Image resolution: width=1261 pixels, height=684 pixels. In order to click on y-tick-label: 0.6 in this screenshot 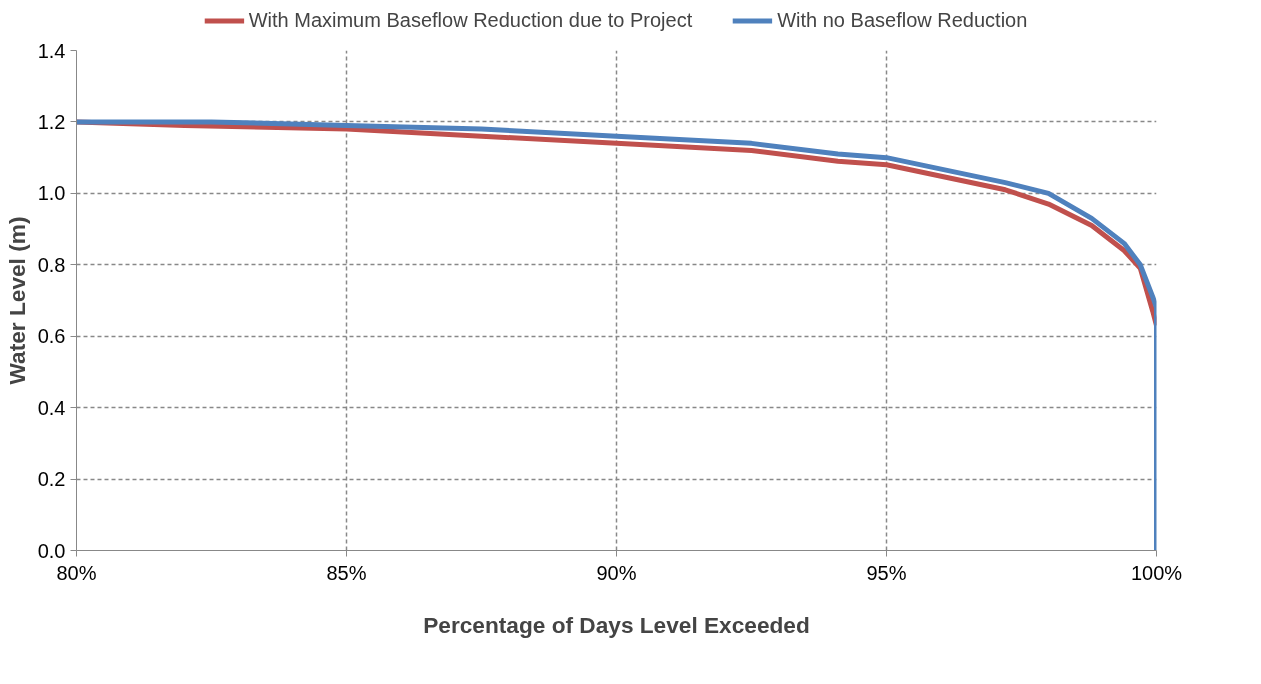, I will do `click(51, 336)`.